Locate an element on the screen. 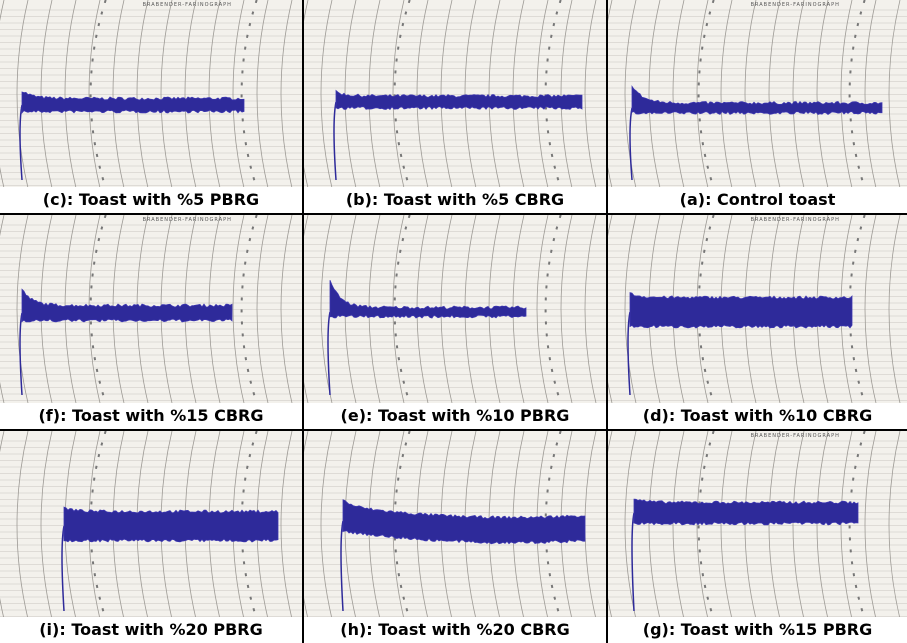 The width and height of the screenshot is (907, 643). panel: (i): Toast with %20 PBRG is located at coordinates (151, 537).